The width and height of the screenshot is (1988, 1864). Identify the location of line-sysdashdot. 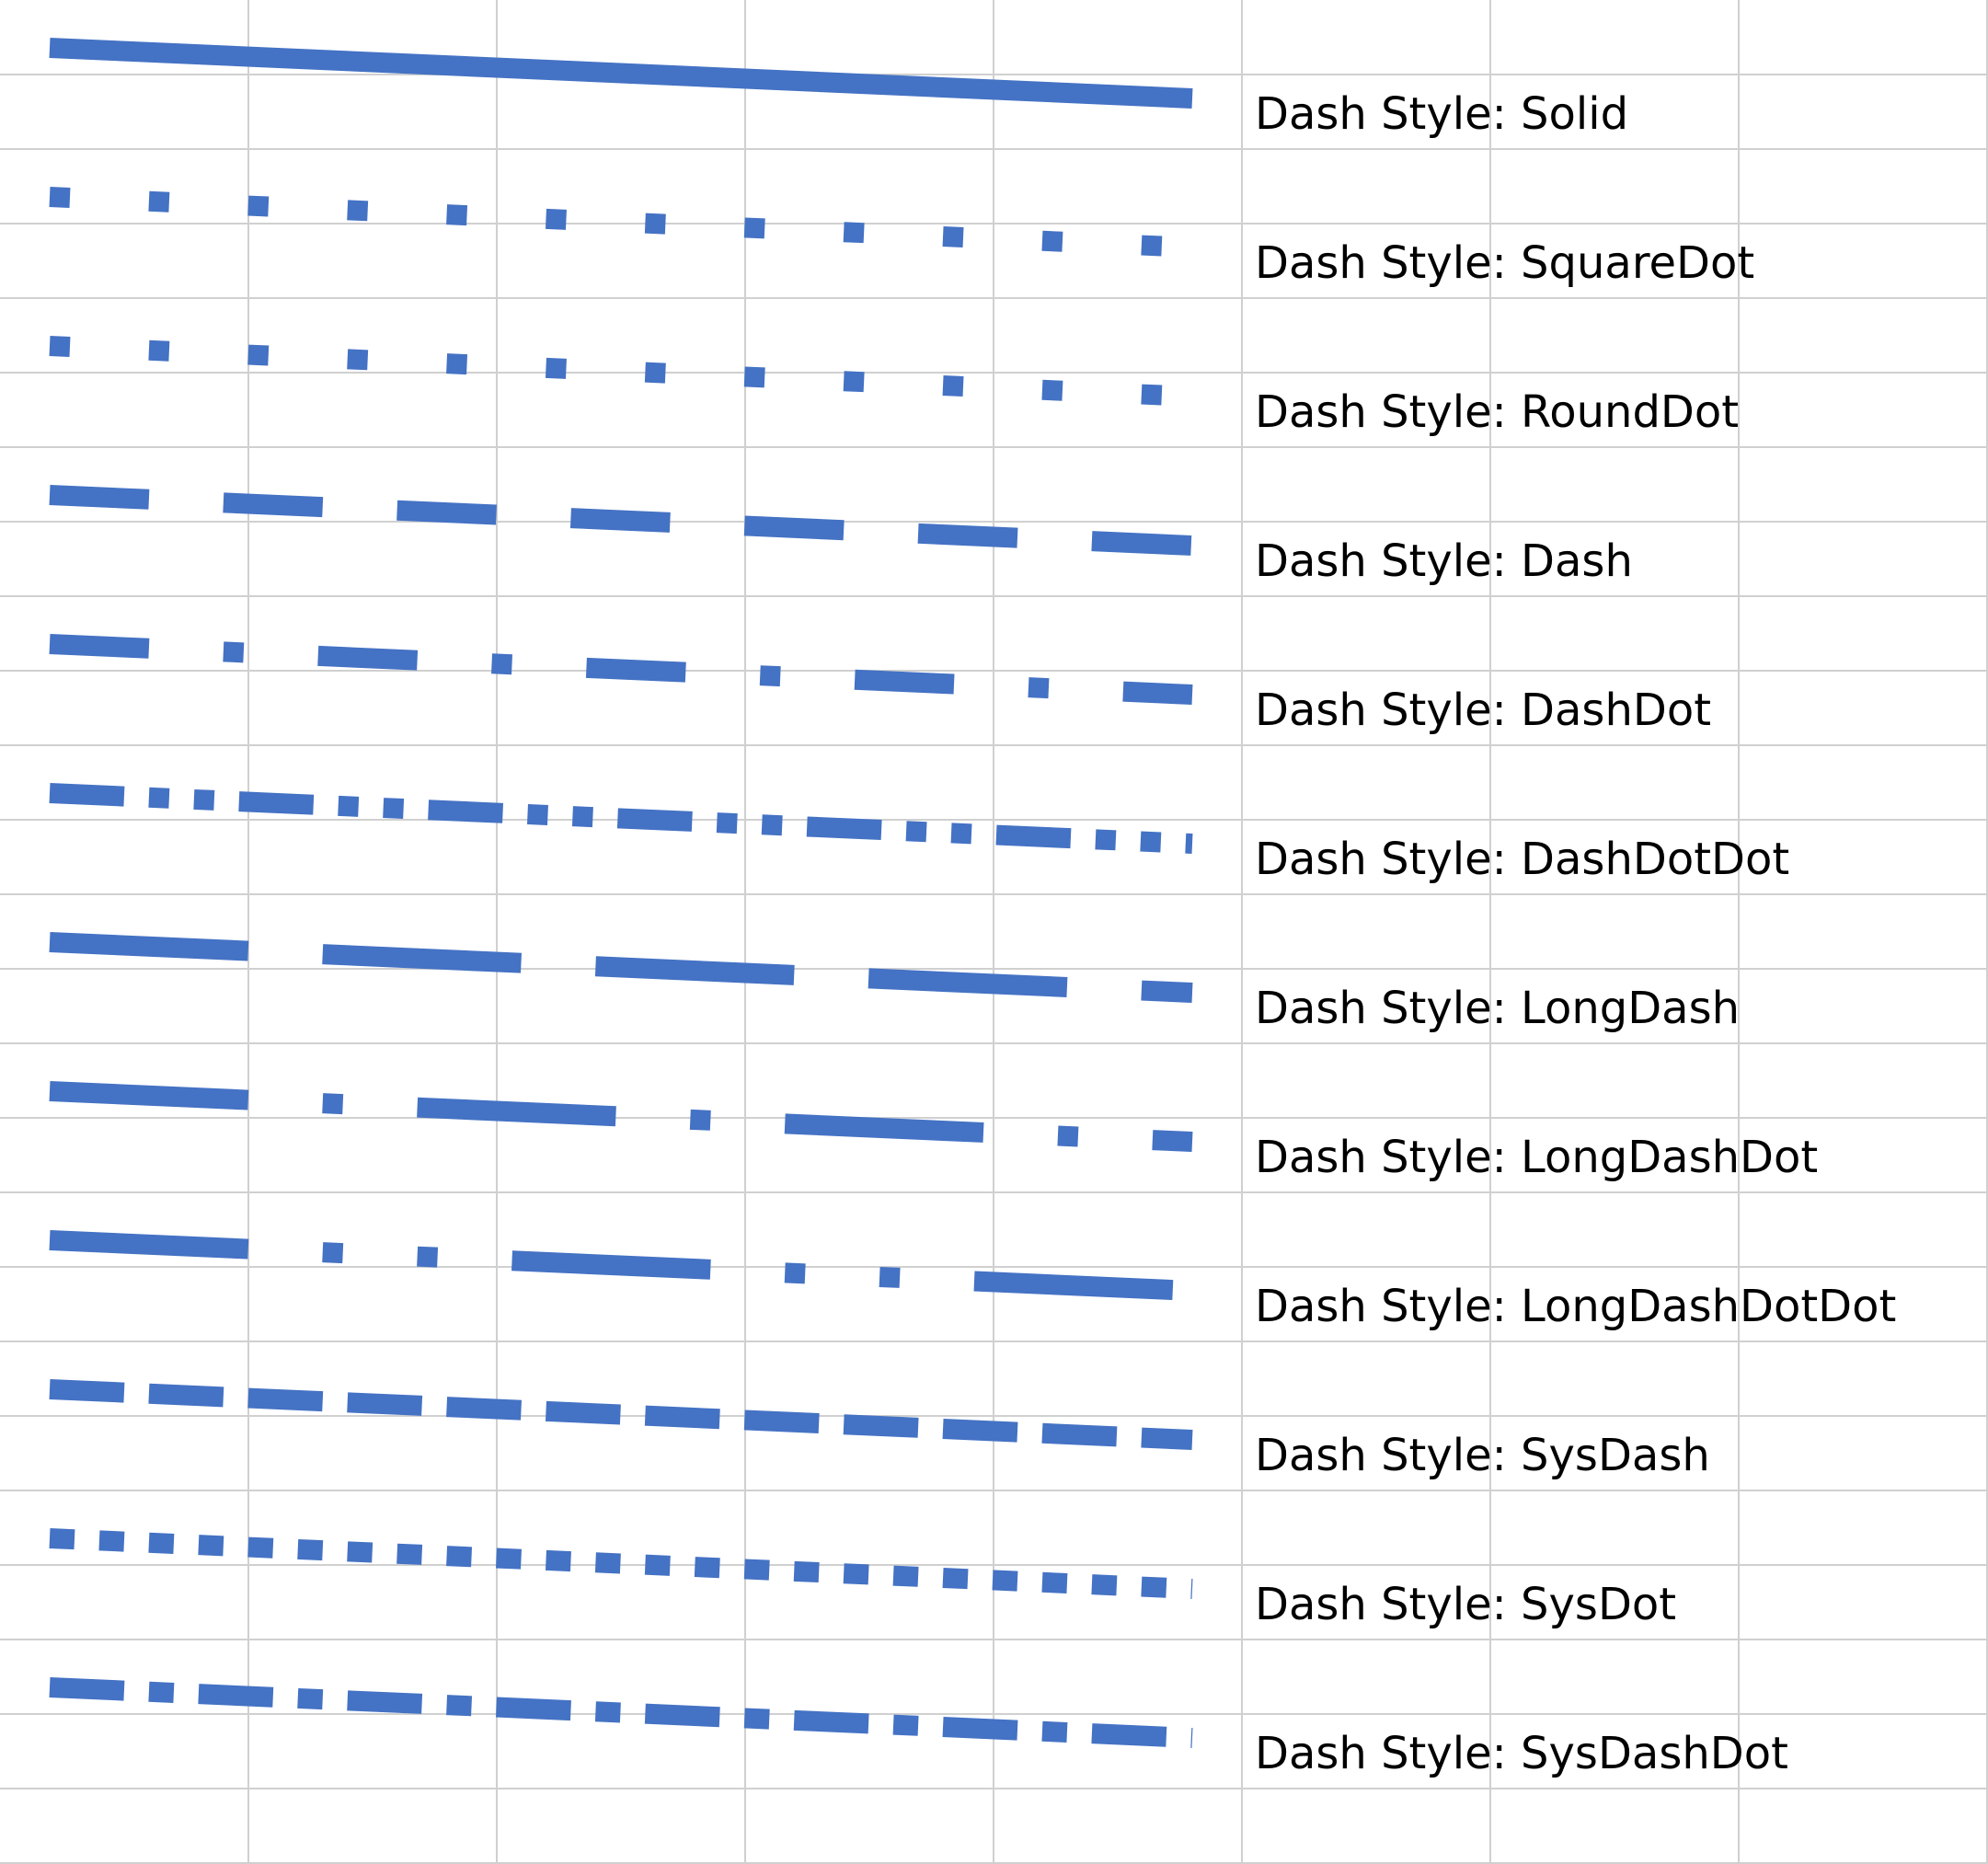
(621, 1712).